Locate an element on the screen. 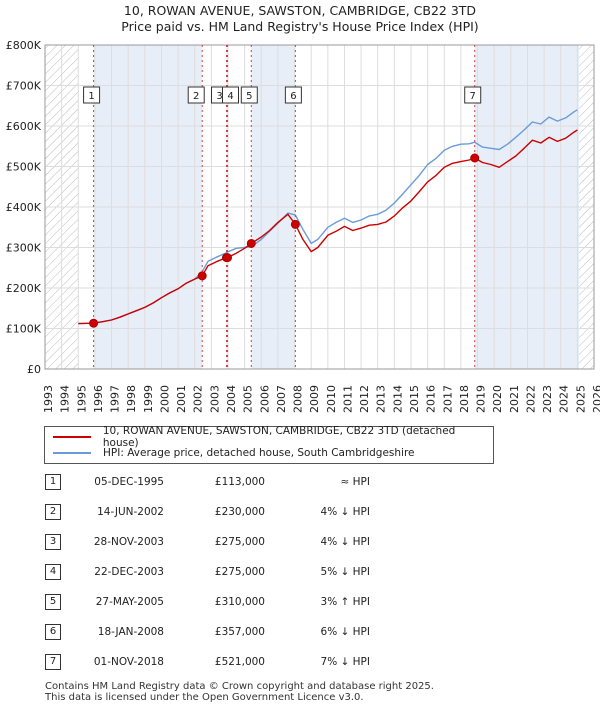 Image resolution: width=600 pixels, height=710 pixels. x-tick-label: 2007 is located at coordinates (281, 399).